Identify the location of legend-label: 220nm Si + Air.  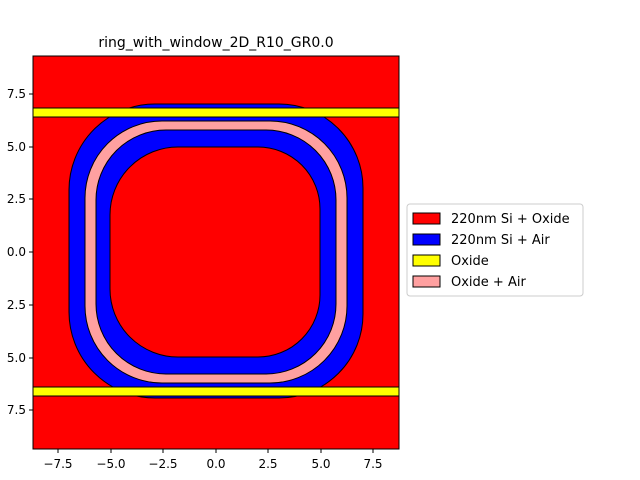
(500, 240).